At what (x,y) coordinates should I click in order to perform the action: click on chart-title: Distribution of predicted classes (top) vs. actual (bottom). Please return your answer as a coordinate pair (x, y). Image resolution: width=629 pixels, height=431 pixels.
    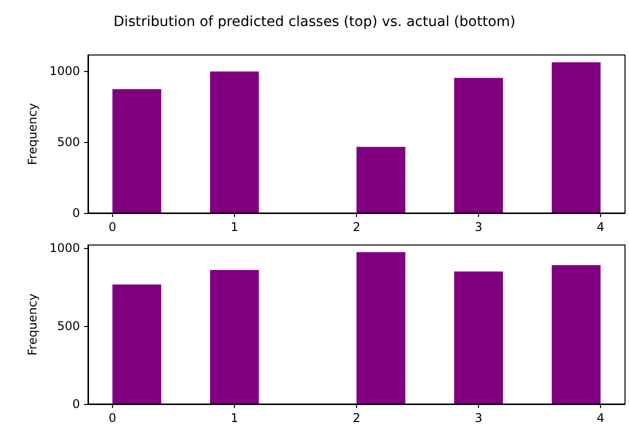
    Looking at the image, I should click on (315, 22).